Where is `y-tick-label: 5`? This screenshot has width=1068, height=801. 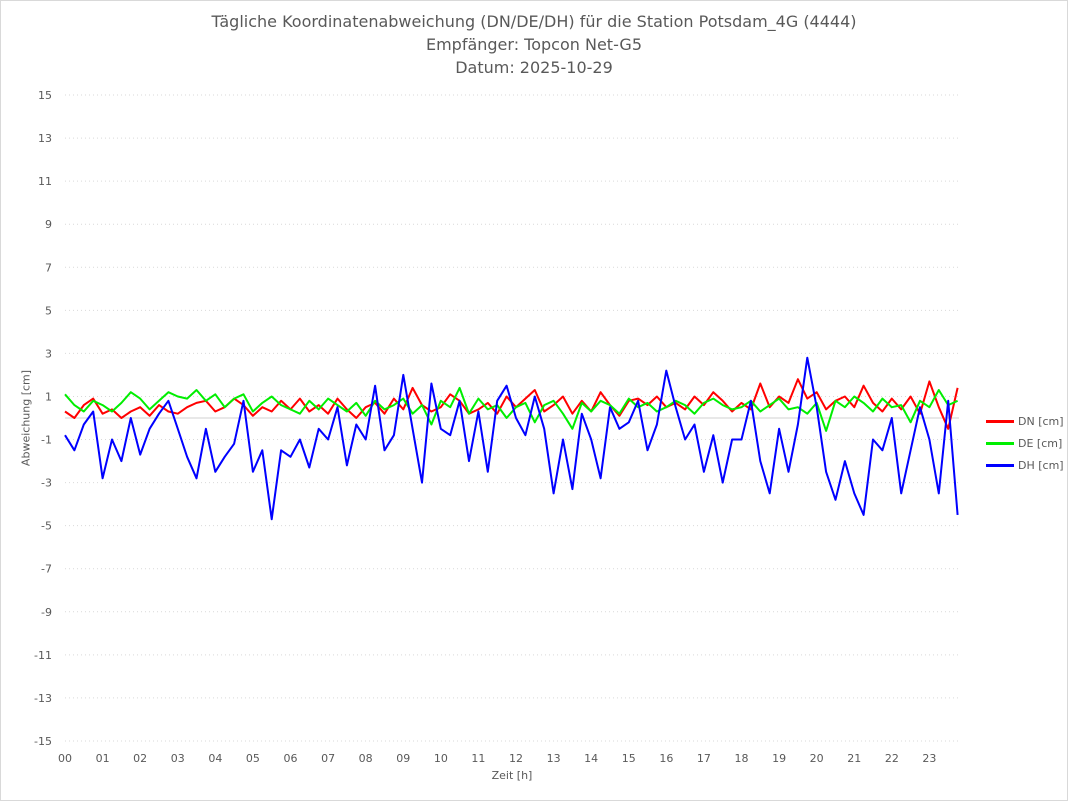 y-tick-label: 5 is located at coordinates (48, 310).